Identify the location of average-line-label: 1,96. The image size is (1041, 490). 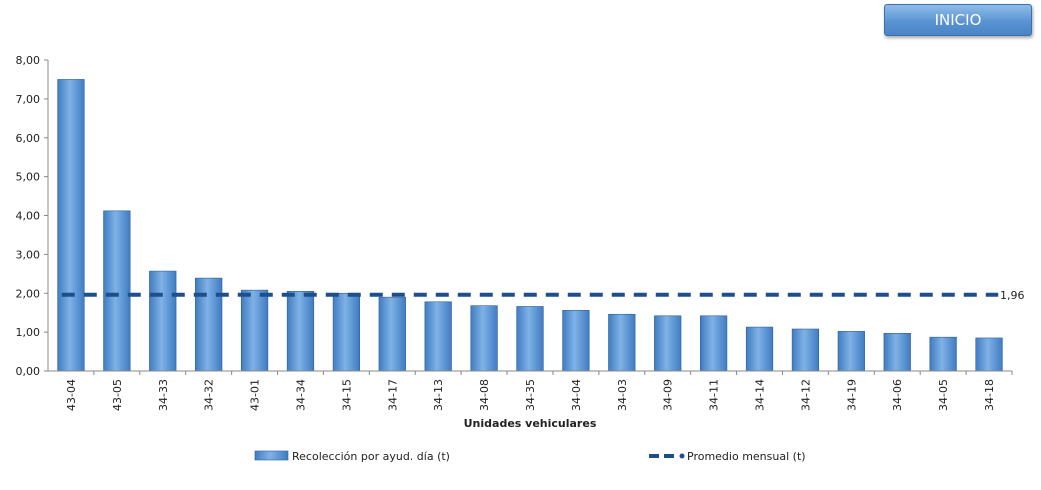
(1012, 295).